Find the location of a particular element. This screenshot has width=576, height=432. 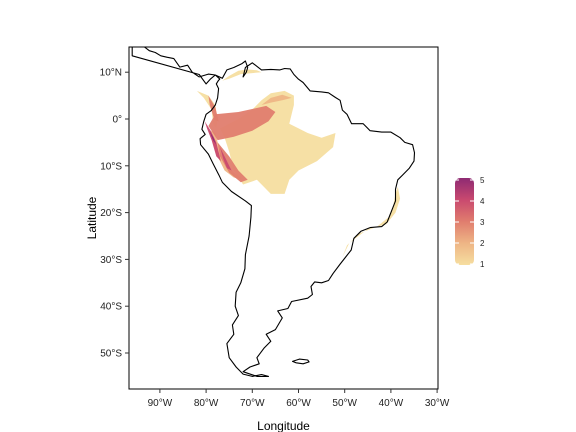

y-tick-label: 10°N is located at coordinates (111, 73).